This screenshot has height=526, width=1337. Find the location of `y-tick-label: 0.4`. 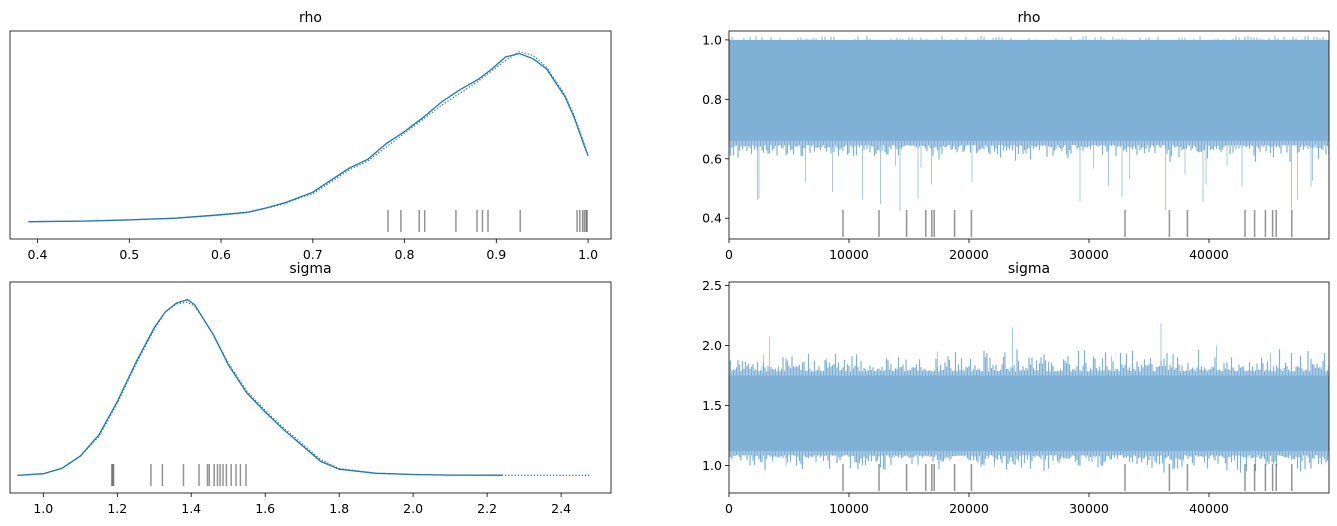

y-tick-label: 0.4 is located at coordinates (712, 218).